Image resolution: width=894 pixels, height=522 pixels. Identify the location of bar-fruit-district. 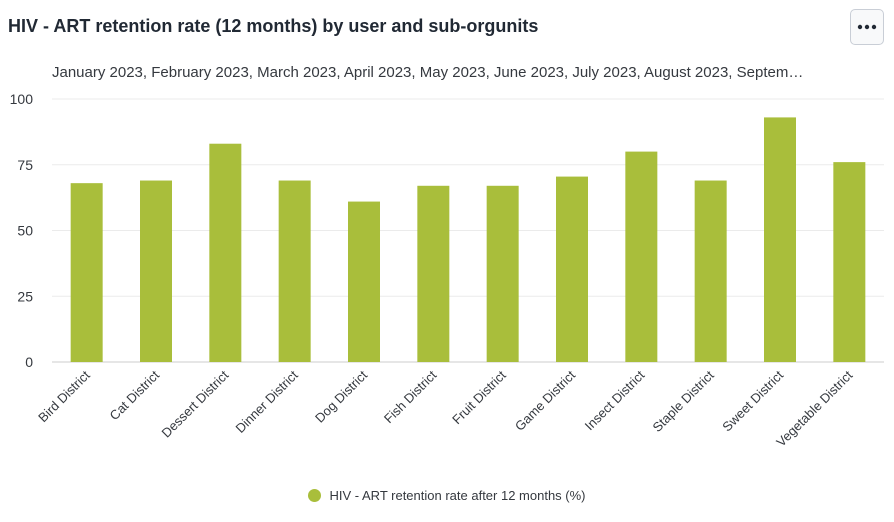
(502, 273).